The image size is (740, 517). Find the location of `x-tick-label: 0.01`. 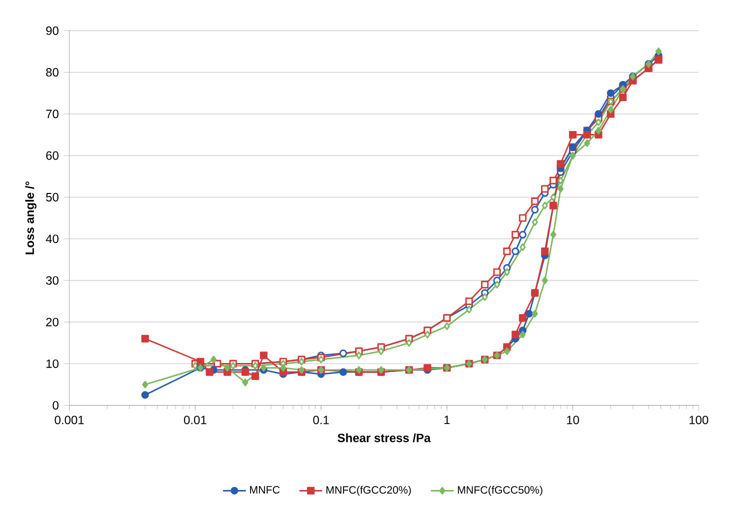

x-tick-label: 0.01 is located at coordinates (195, 420).